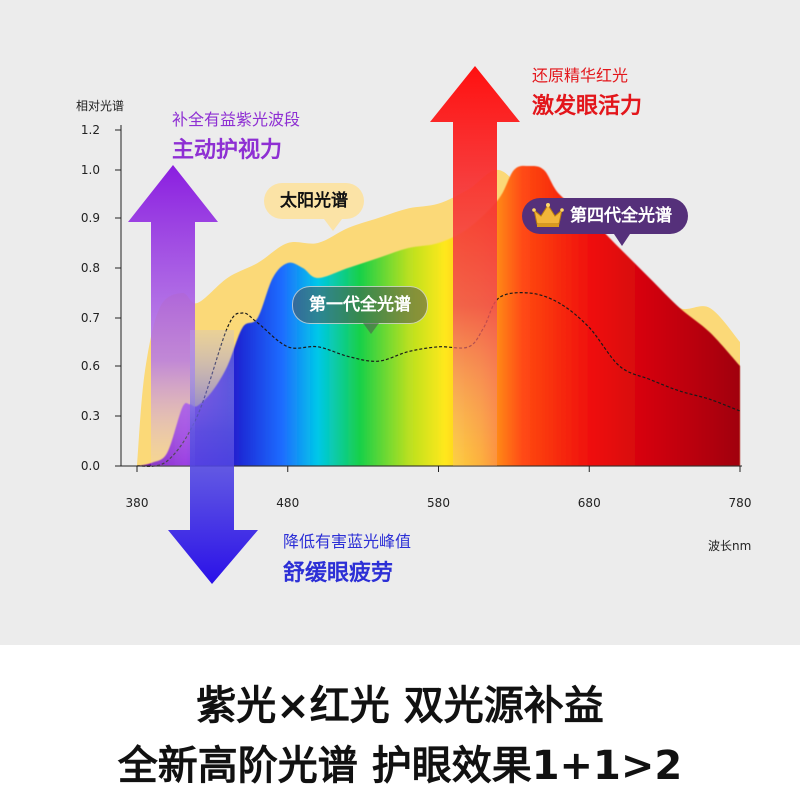 The height and width of the screenshot is (800, 800). I want to click on footer-line-2: 全新高阶光谱 护眼效果1+1>2, so click(400, 766).